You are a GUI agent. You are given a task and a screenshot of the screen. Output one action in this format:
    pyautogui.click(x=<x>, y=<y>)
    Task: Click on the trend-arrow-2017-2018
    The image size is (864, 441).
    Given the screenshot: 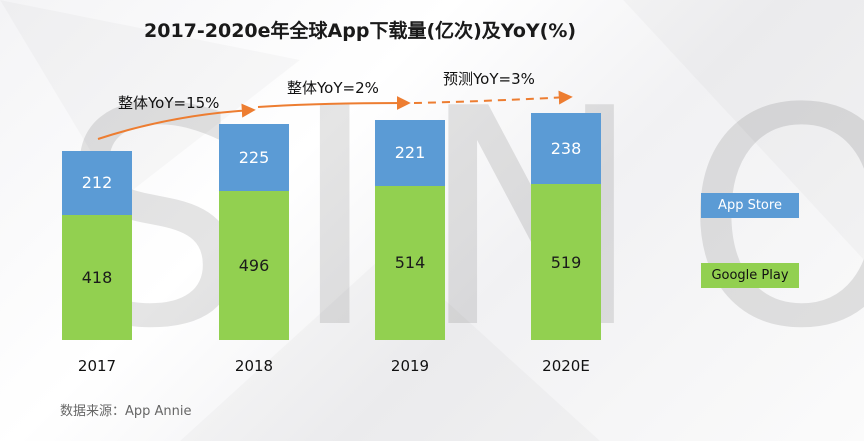 What is the action you would take?
    pyautogui.click(x=176, y=121)
    